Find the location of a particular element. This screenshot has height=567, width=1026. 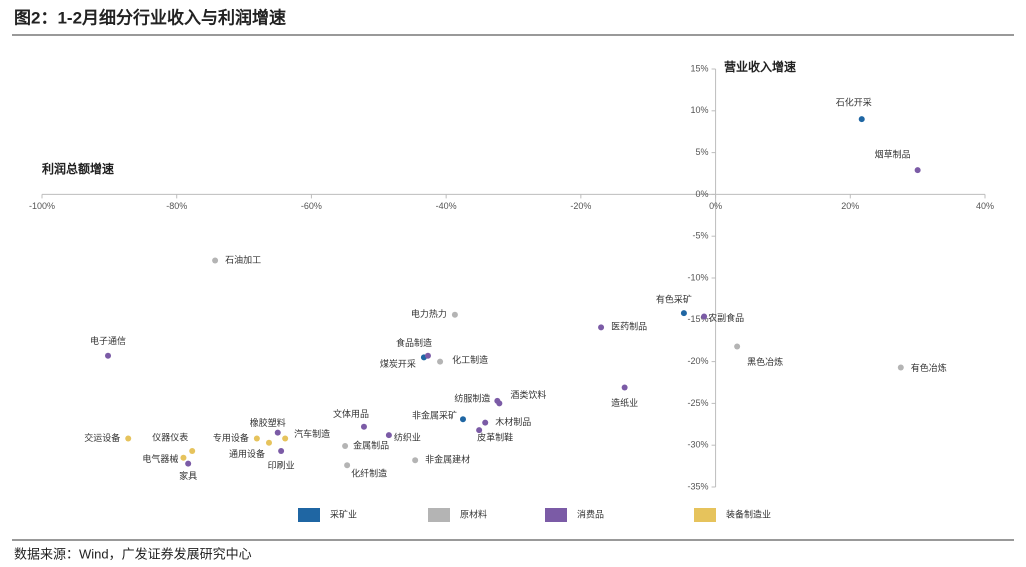

point-label: 家具 is located at coordinates (188, 475).